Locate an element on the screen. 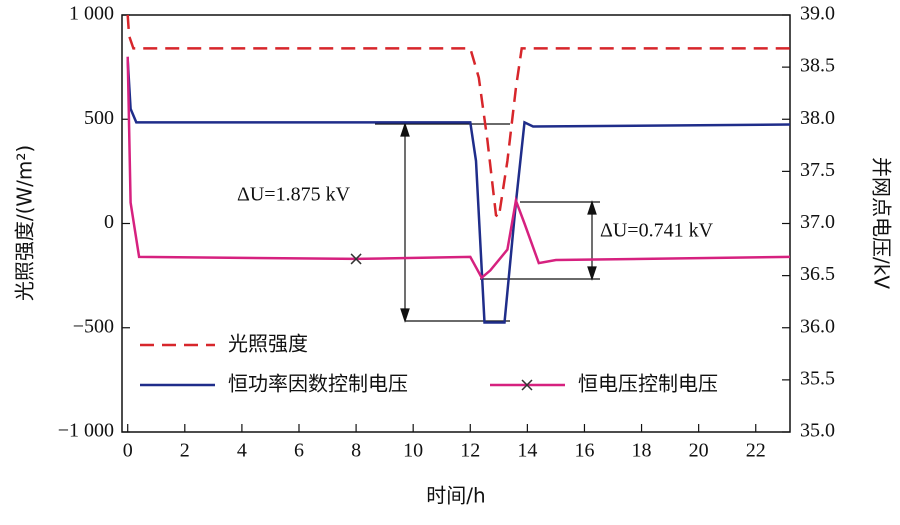 Image resolution: width=900 pixels, height=525 pixels. x-tick-label: 2 is located at coordinates (185, 451).